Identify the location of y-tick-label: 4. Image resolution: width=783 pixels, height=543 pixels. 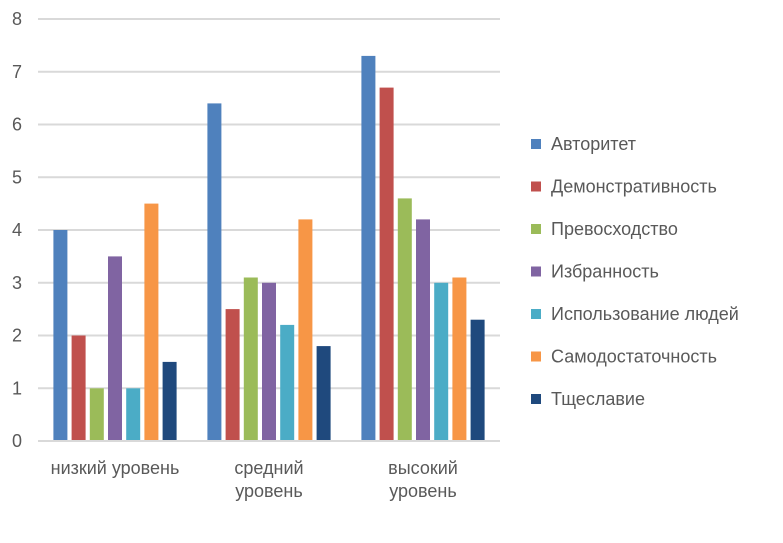
(17, 230).